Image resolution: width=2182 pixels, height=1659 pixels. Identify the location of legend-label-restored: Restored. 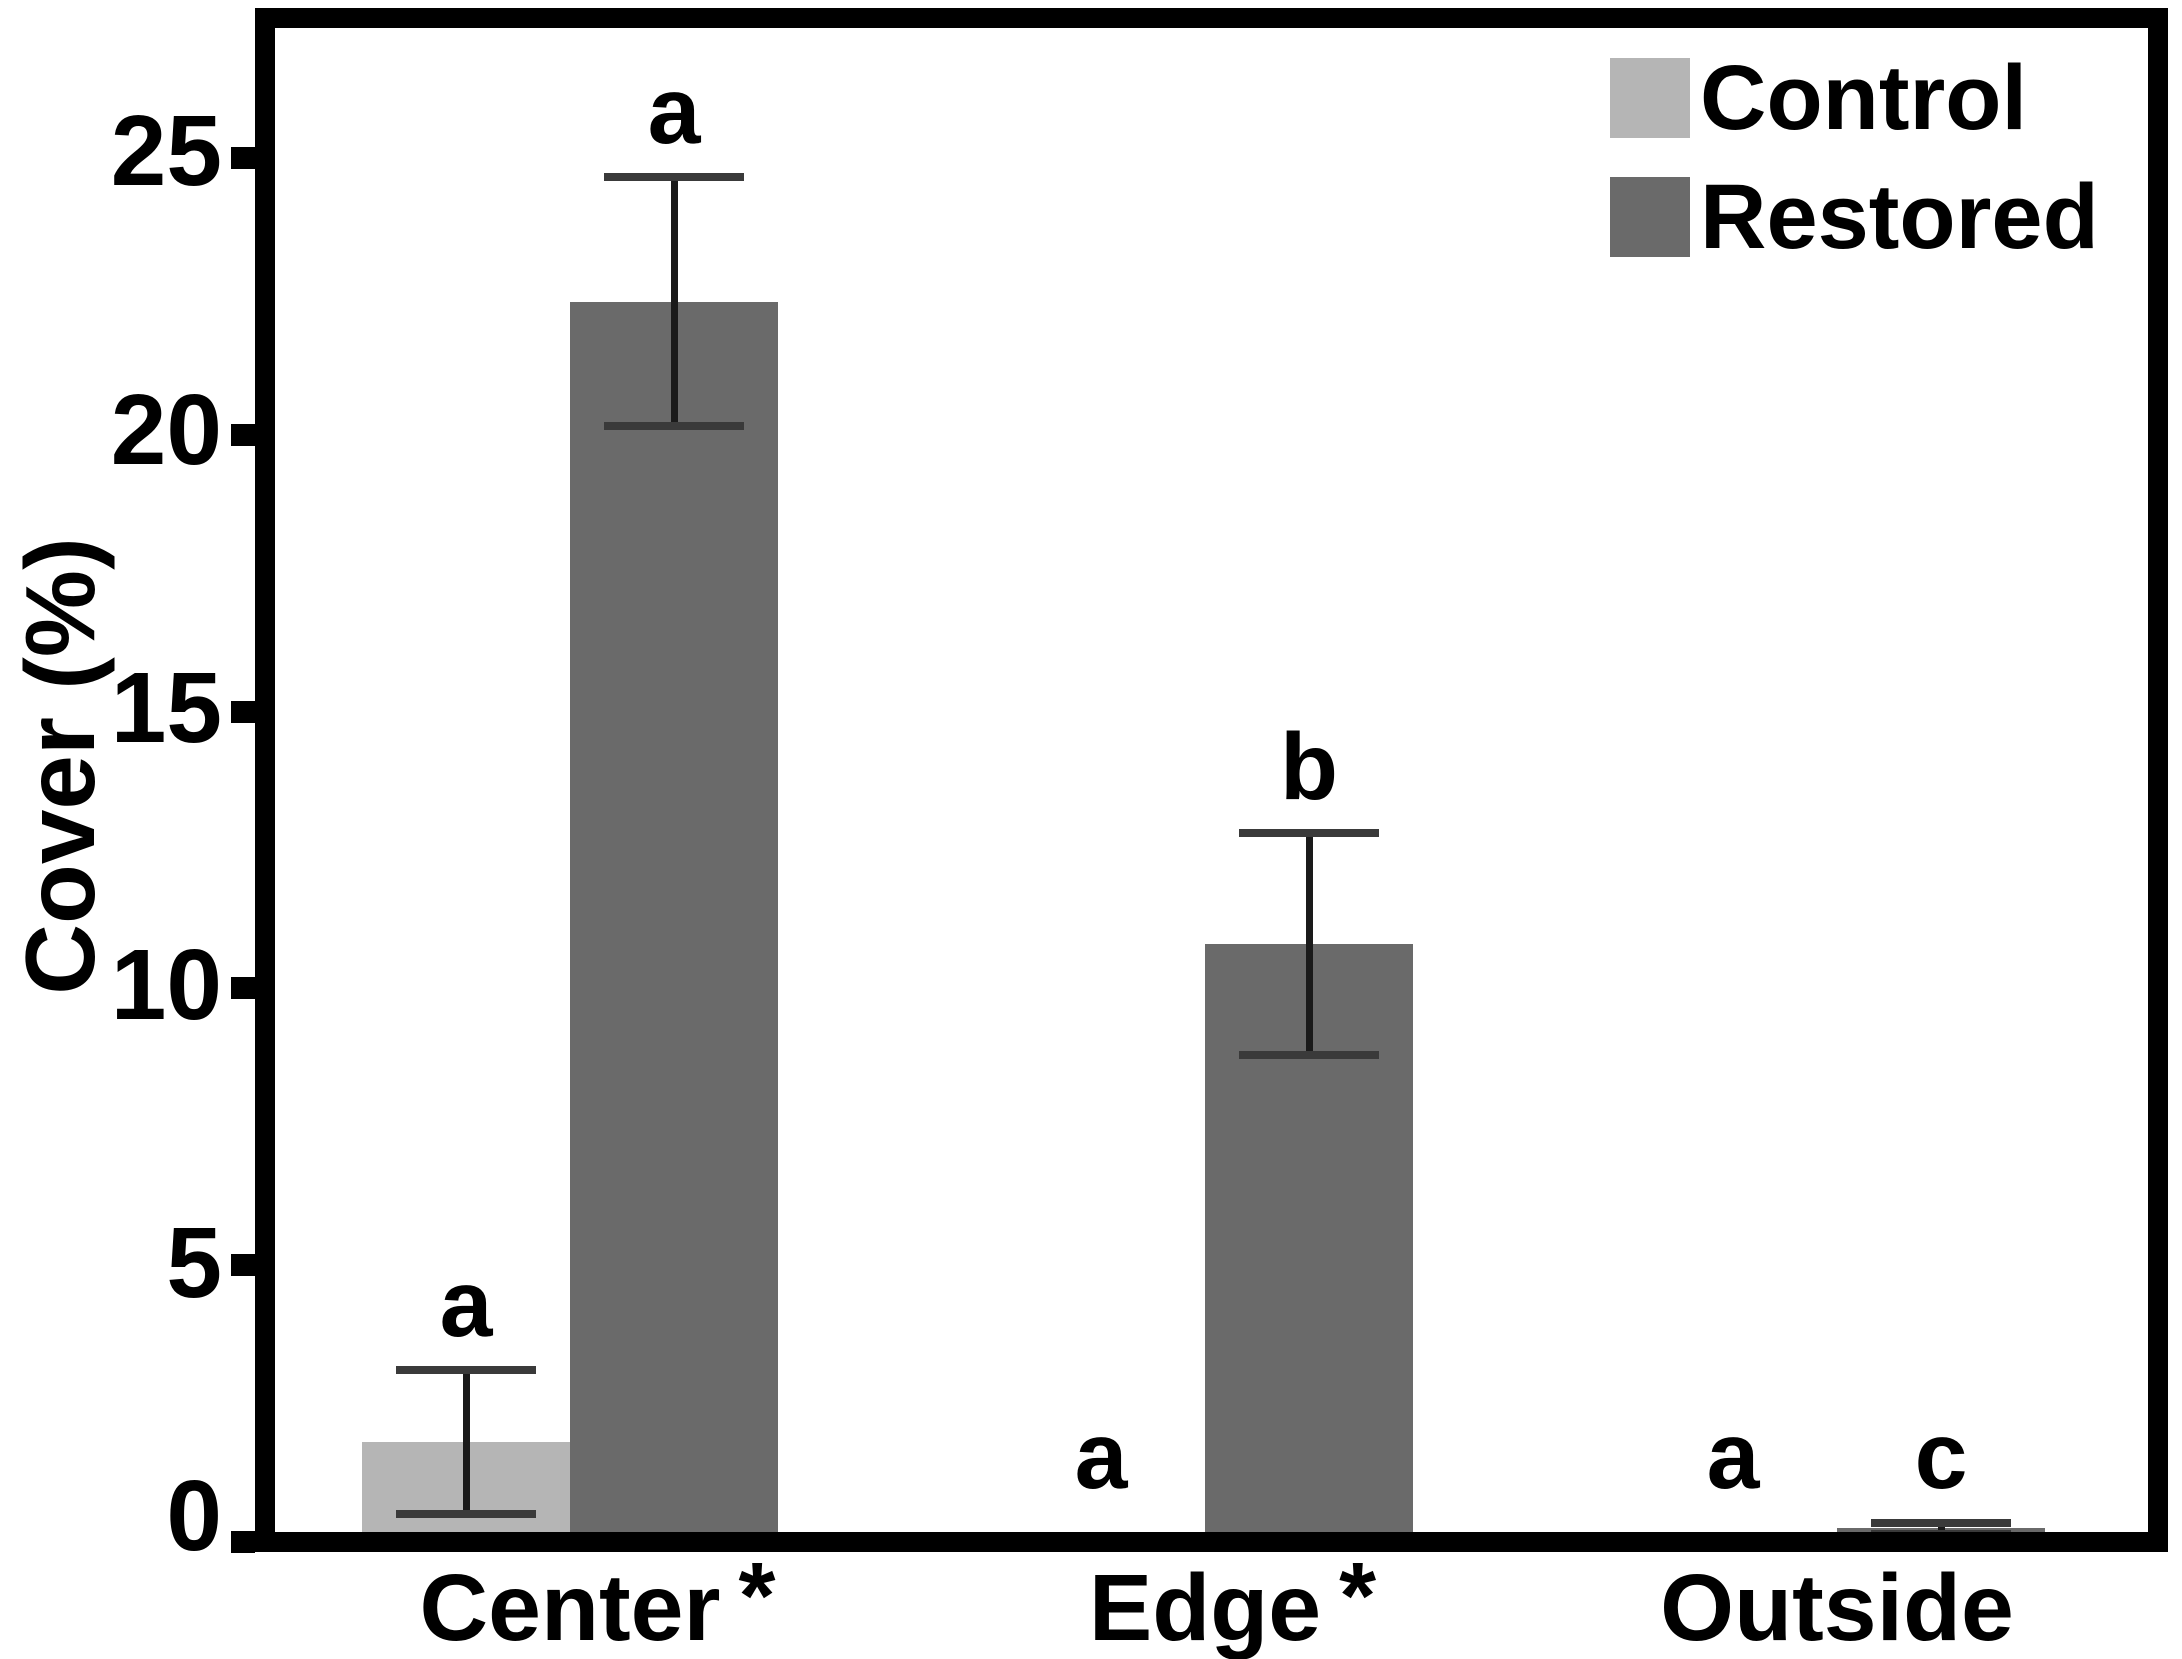
(1899, 217).